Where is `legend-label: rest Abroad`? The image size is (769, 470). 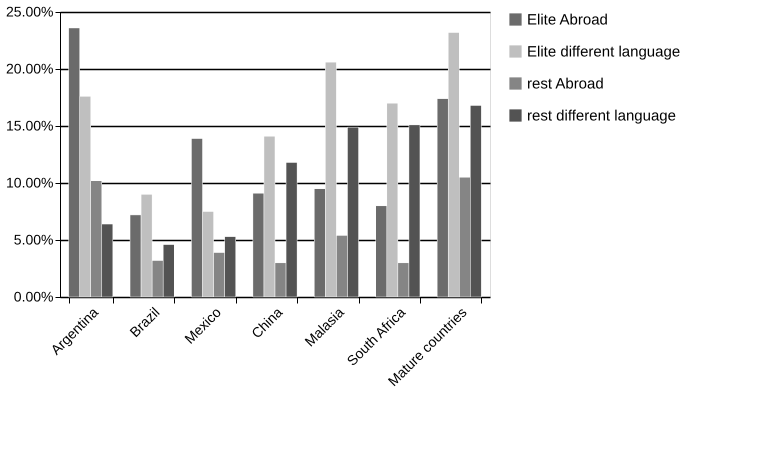 legend-label: rest Abroad is located at coordinates (565, 84).